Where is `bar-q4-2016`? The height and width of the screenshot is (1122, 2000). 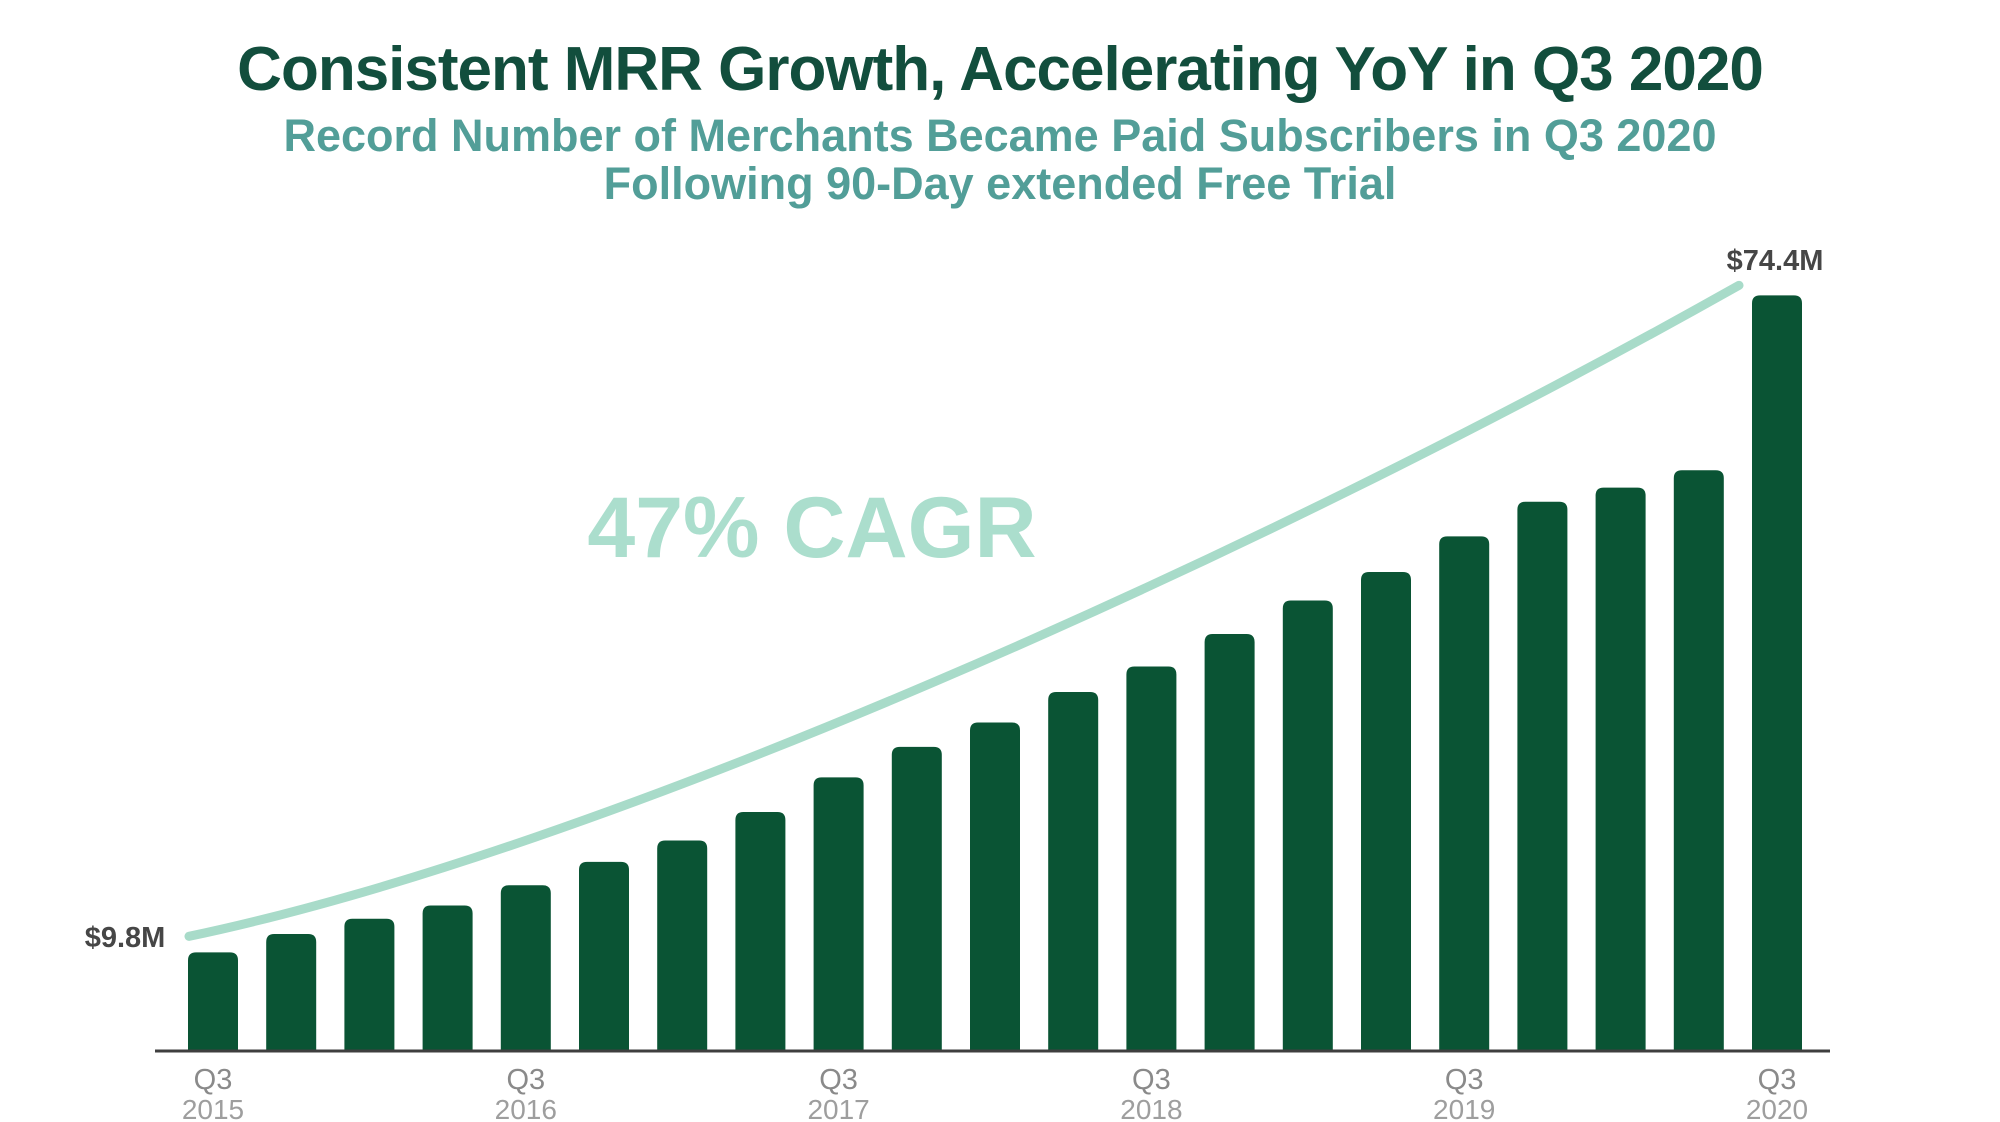 bar-q4-2016 is located at coordinates (604, 956).